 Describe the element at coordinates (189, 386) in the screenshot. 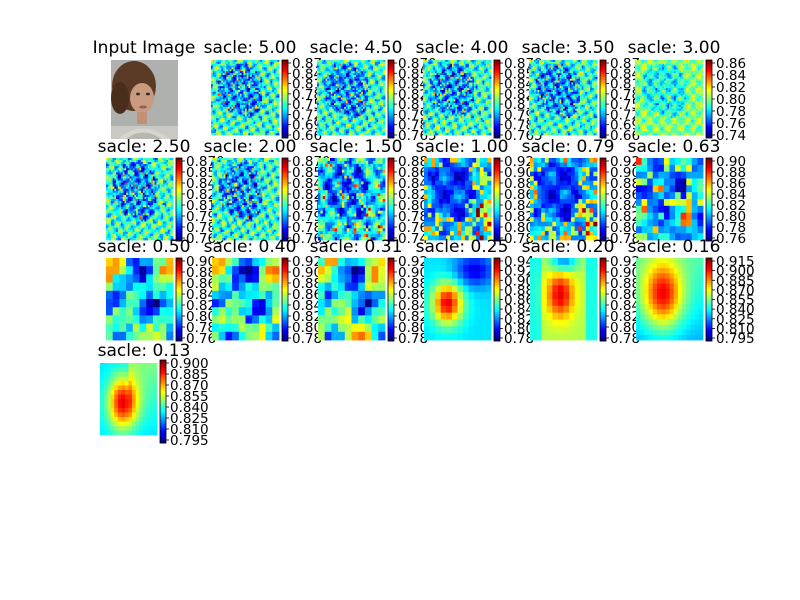

I see `colorbar-tick-label: 0.870` at that location.